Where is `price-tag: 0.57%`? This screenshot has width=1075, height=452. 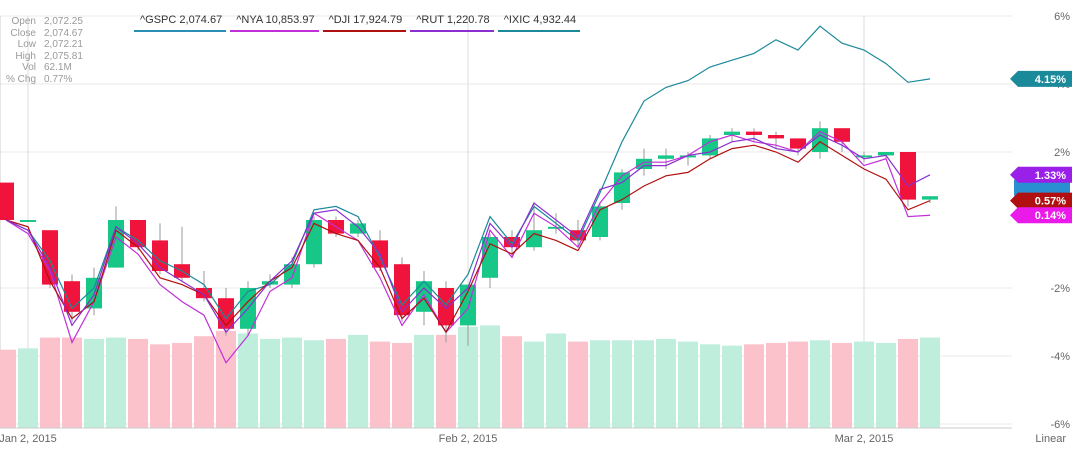 price-tag: 0.57% is located at coordinates (1041, 200).